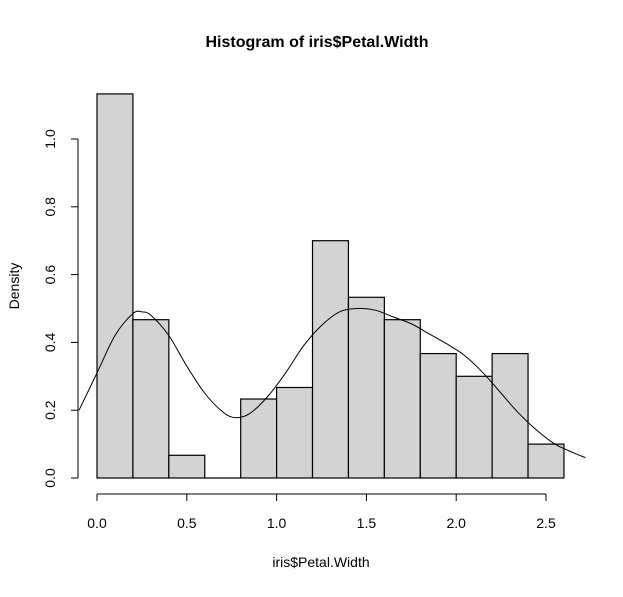  Describe the element at coordinates (50, 342) in the screenshot. I see `y-tick-label: 0.4` at that location.